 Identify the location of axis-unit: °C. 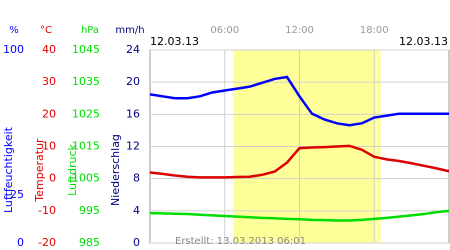
(46, 30).